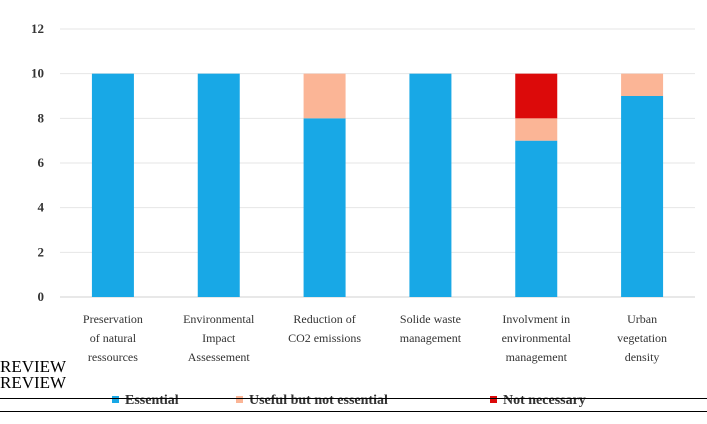  Describe the element at coordinates (544, 400) in the screenshot. I see `legend-label: Not necessary` at that location.